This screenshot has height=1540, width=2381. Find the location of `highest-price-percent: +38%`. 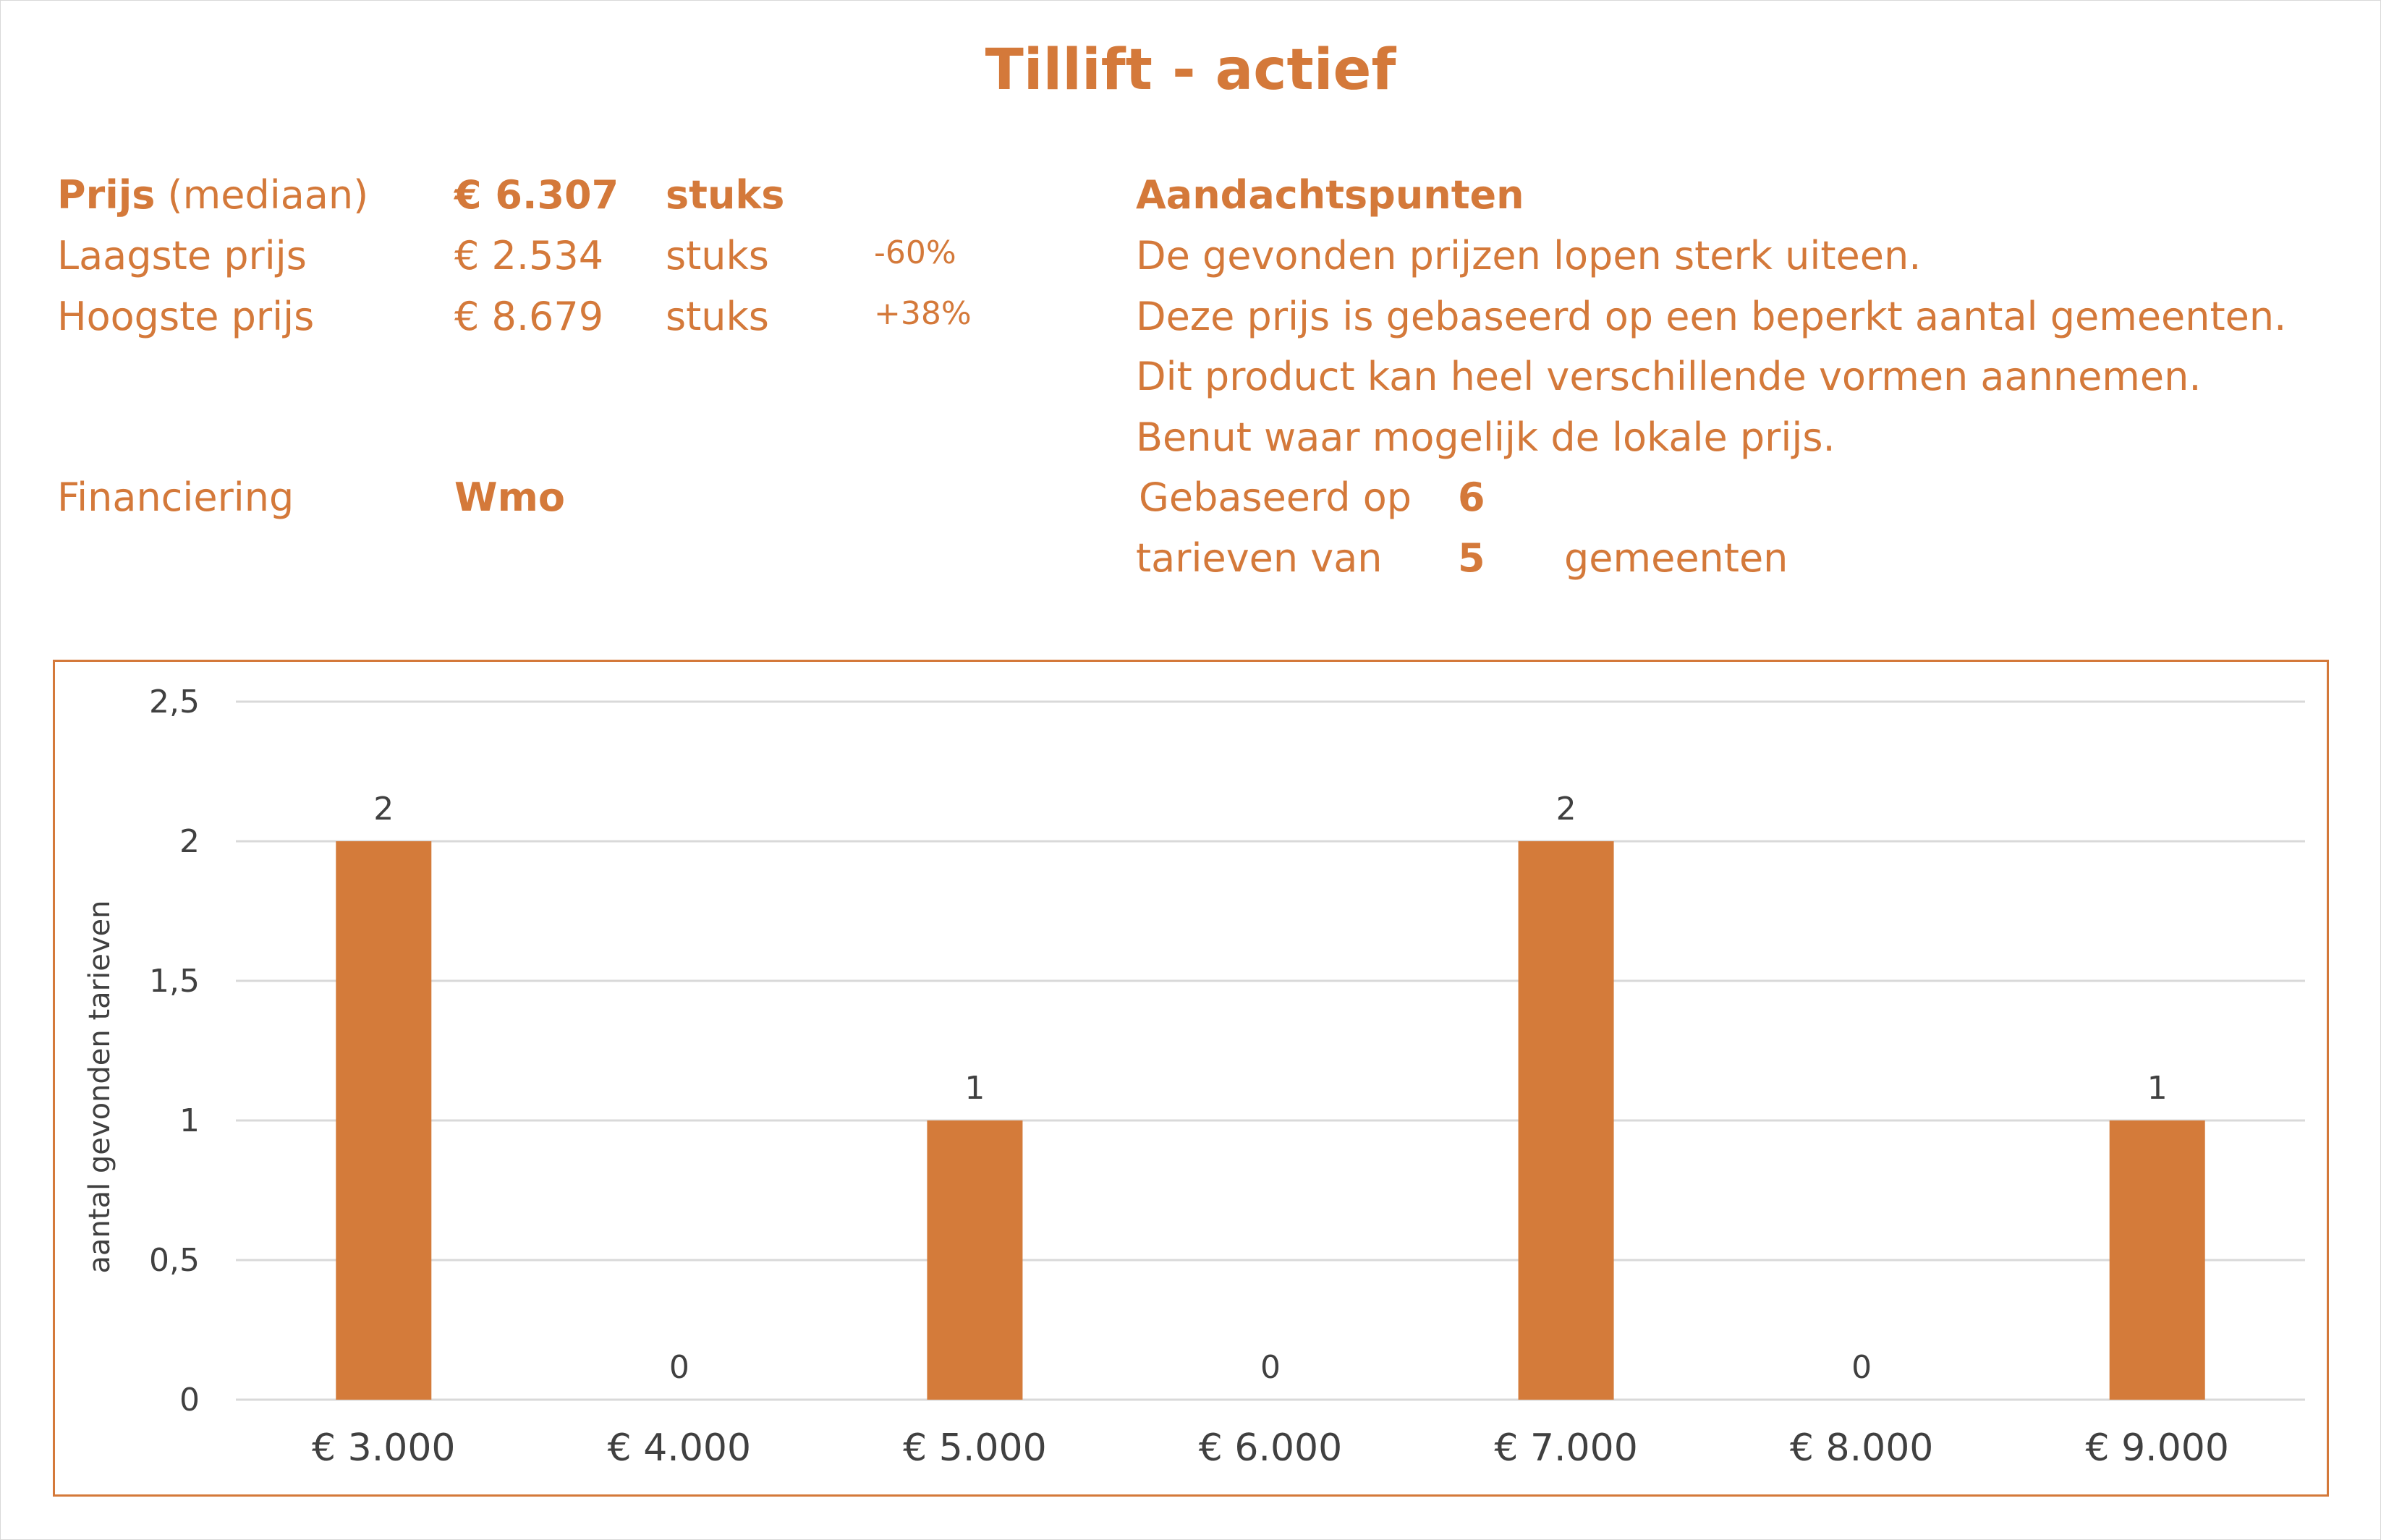

highest-price-percent: +38% is located at coordinates (923, 313).